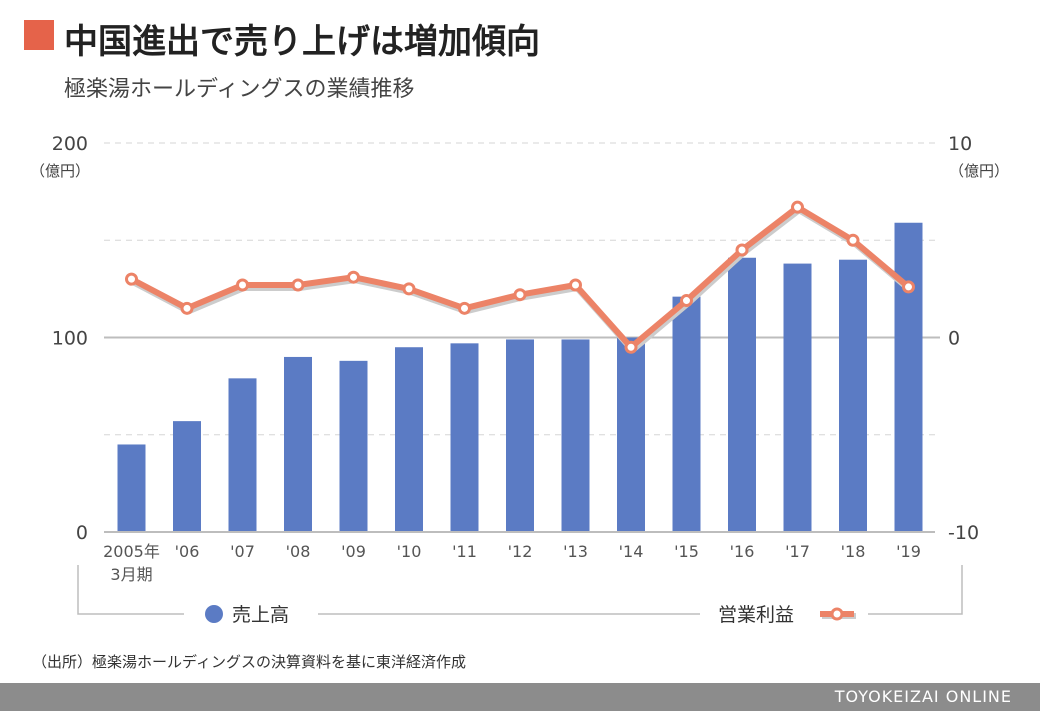  What do you see at coordinates (131, 574) in the screenshot?
I see `x-tick-sublabel: 3月期` at bounding box center [131, 574].